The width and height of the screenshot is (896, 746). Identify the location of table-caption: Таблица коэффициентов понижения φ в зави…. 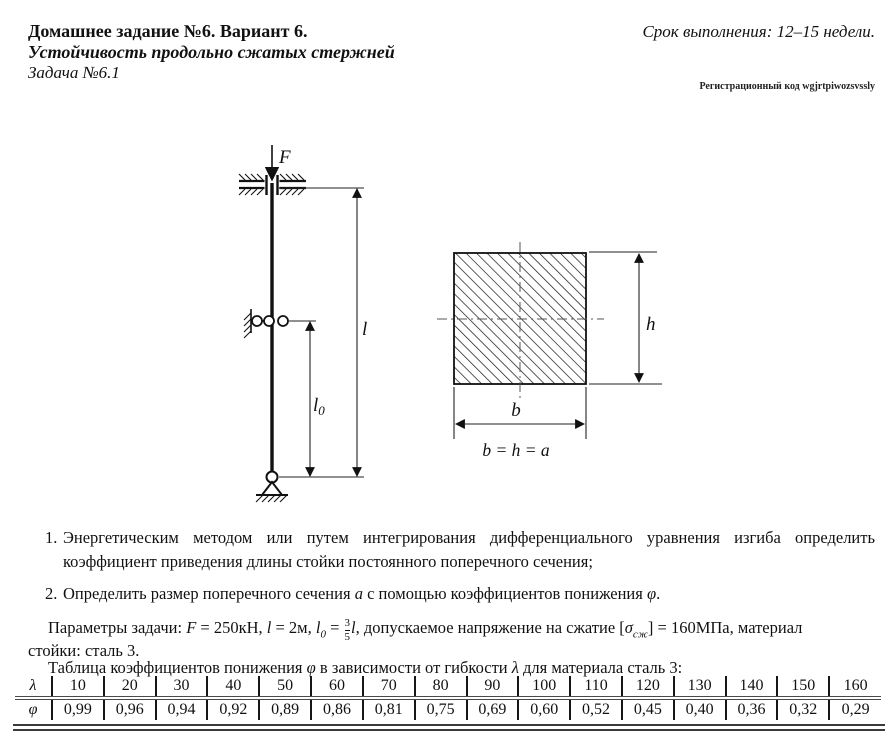
(365, 667).